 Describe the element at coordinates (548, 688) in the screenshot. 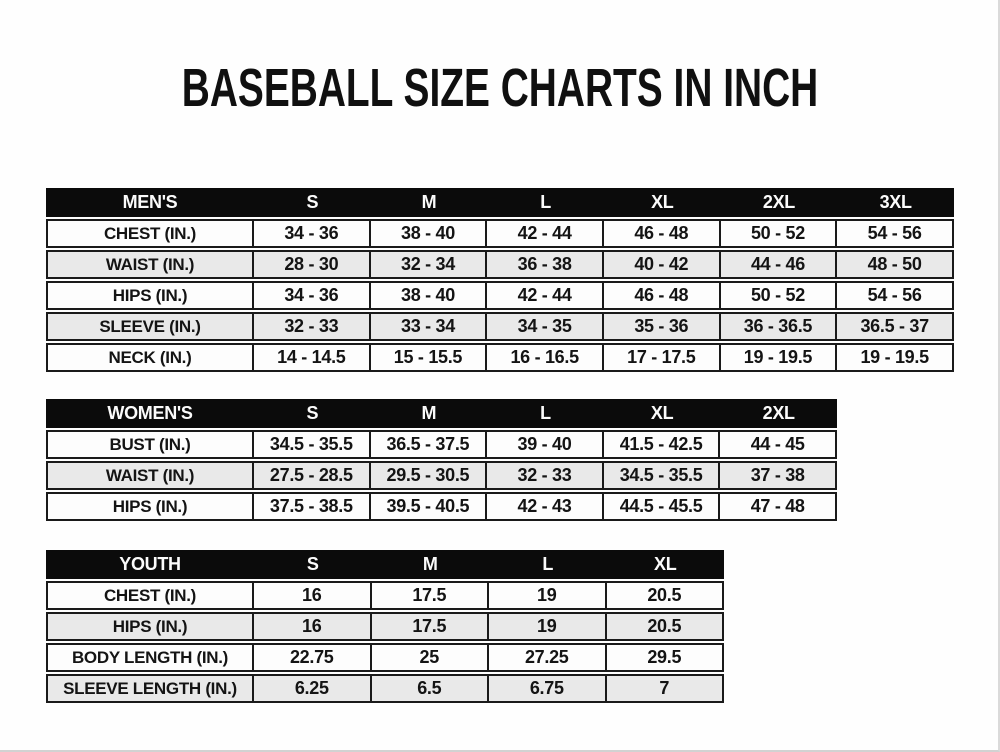

I see `size-cell: 6.75` at that location.